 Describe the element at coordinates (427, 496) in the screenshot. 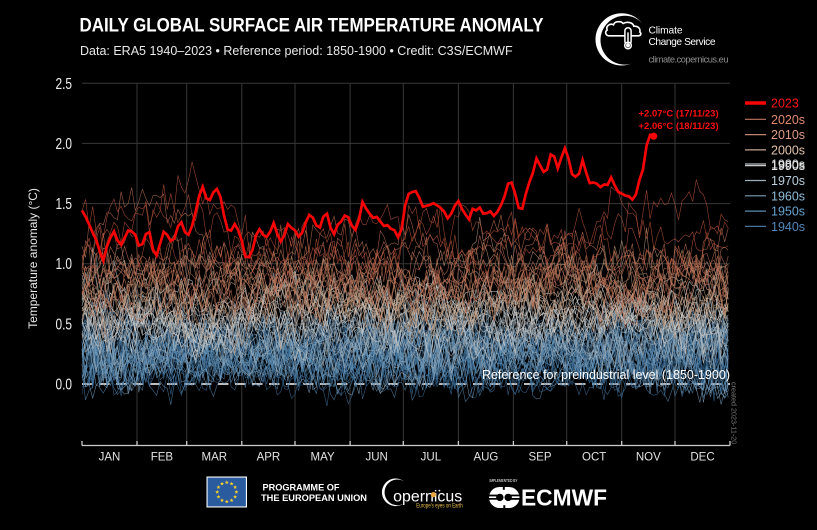

I see `svg-text: opernicus` at that location.